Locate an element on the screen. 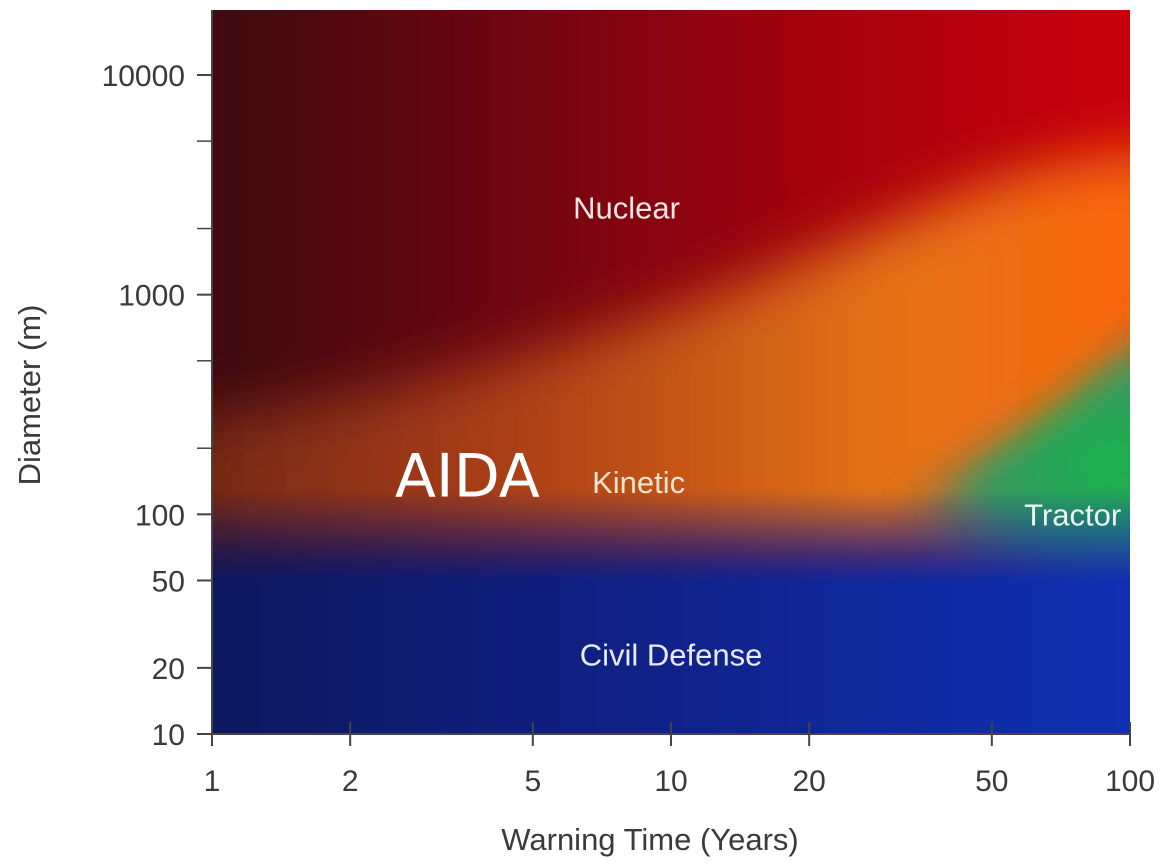 This screenshot has height=864, width=1162. y-tick-label: 1000 is located at coordinates (151, 296).